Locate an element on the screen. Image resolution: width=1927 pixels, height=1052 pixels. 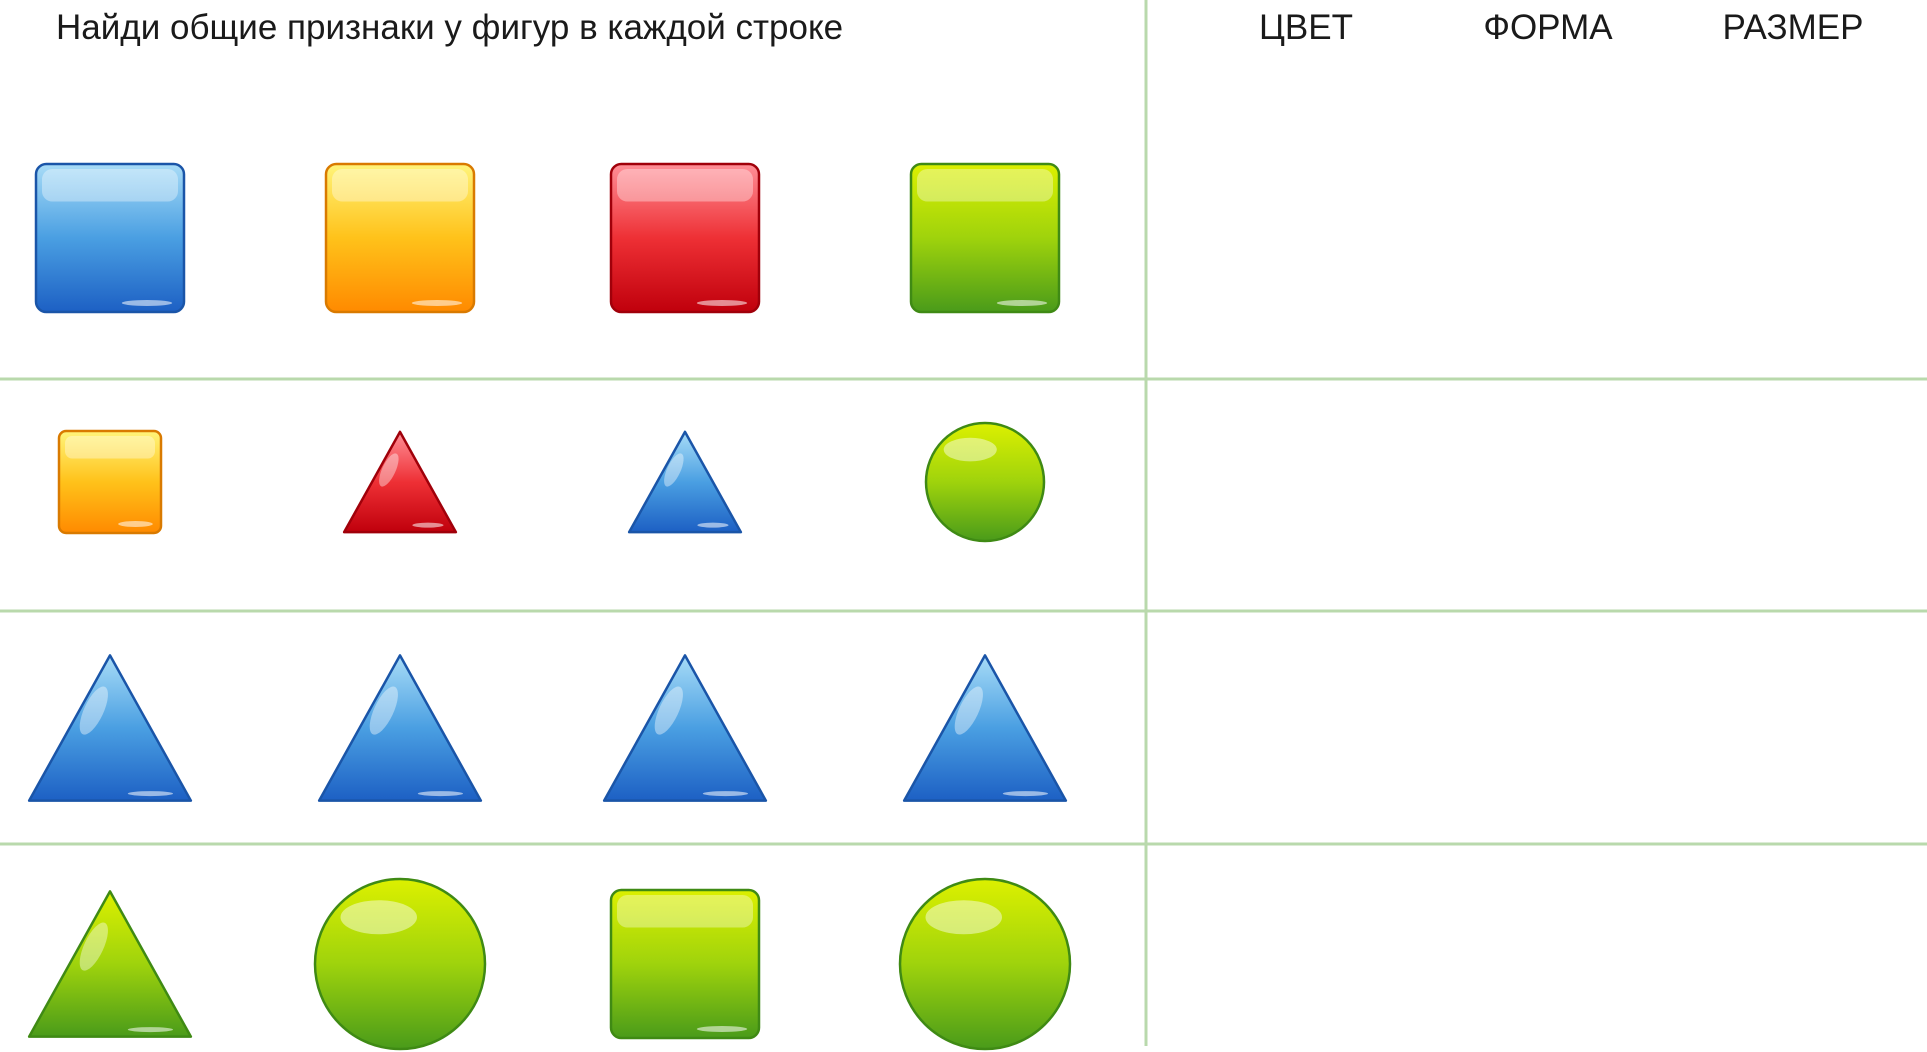
red-square-large is located at coordinates (685, 238).